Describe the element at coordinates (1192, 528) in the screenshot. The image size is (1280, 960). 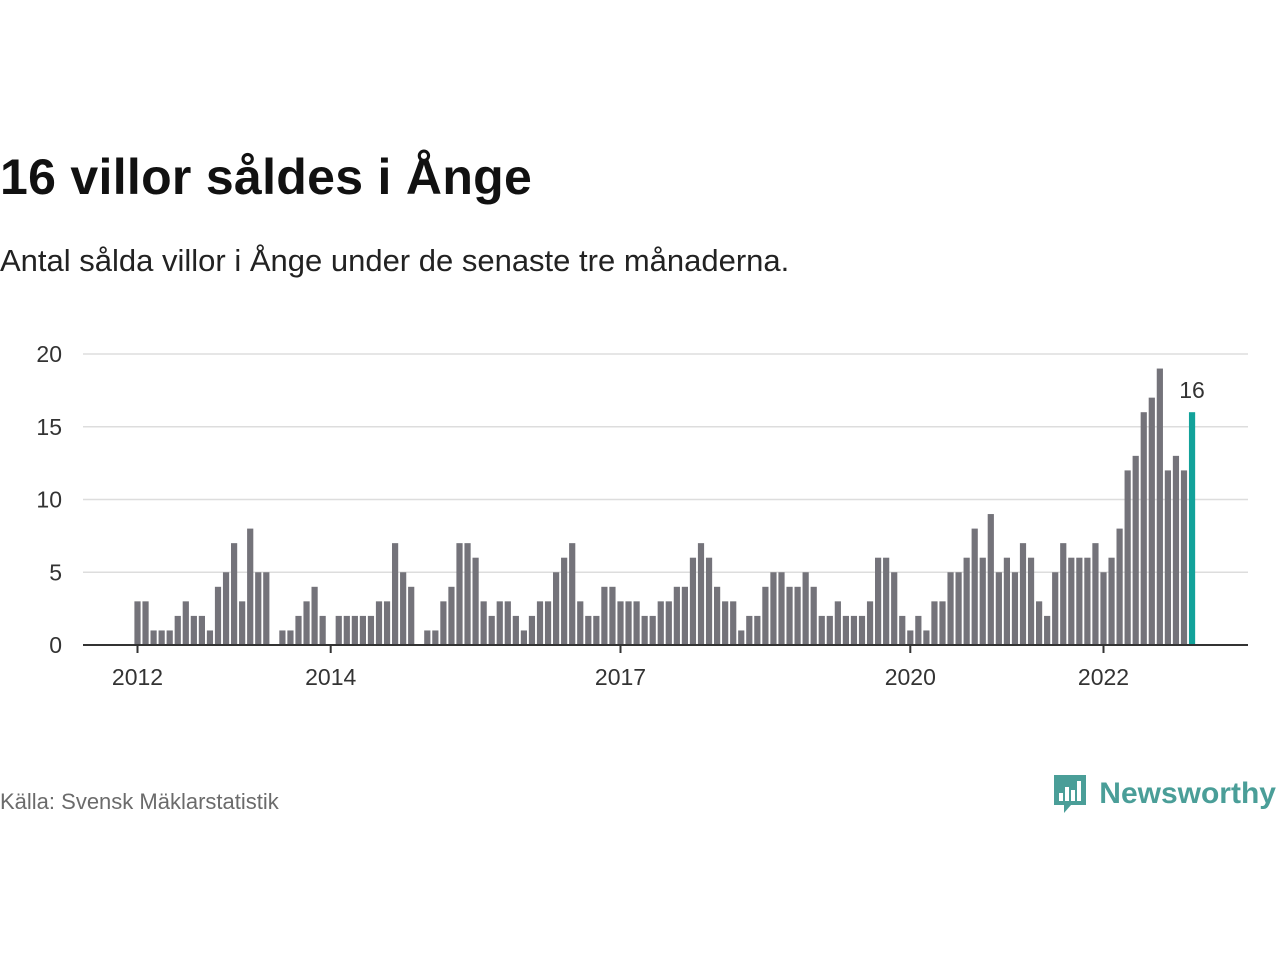
I see `bar-highlight` at that location.